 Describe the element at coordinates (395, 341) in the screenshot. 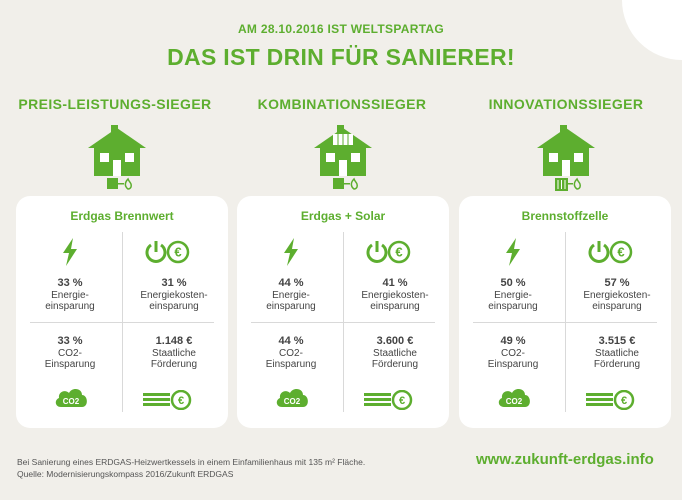

I see `funding-amount: 3.600 €` at that location.